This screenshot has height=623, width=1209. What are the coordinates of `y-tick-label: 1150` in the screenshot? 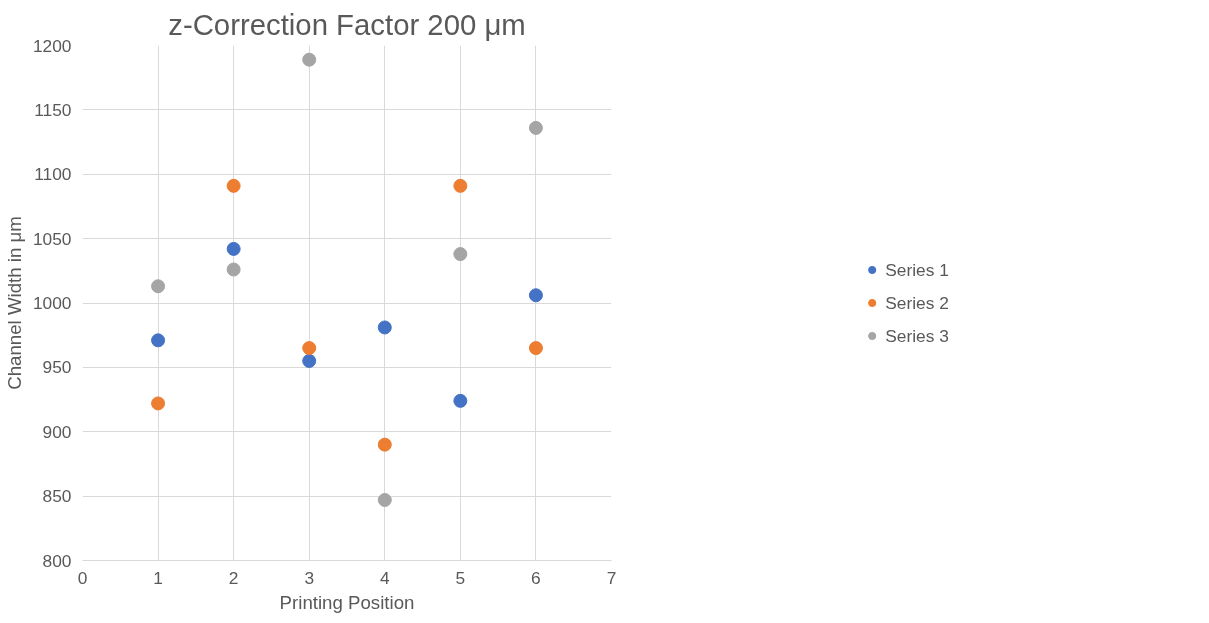 It's located at (53, 109).